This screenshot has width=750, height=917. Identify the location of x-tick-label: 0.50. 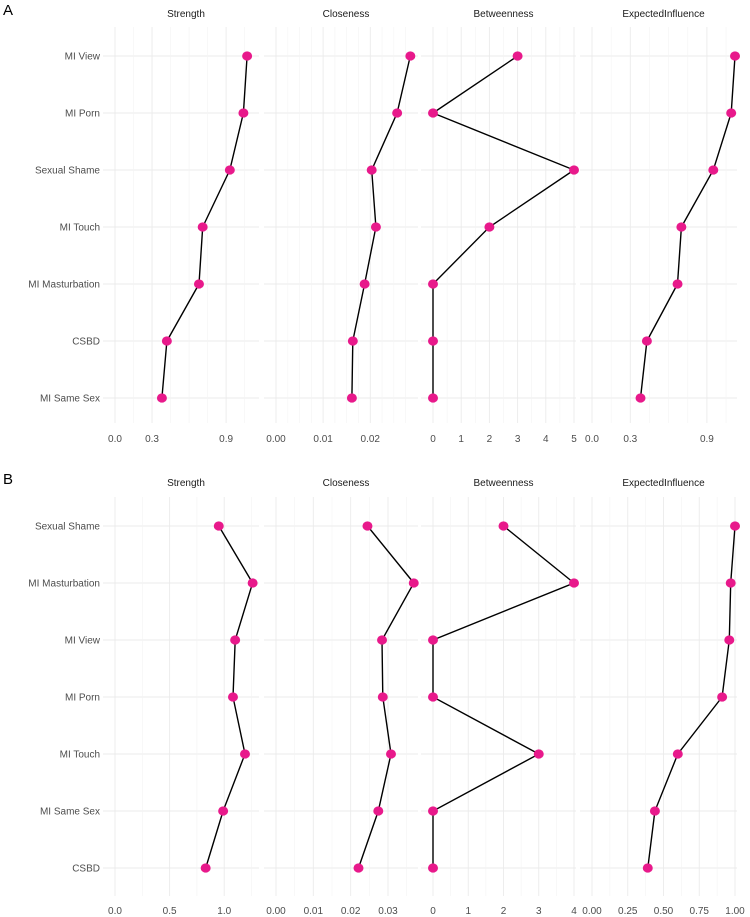
(664, 911).